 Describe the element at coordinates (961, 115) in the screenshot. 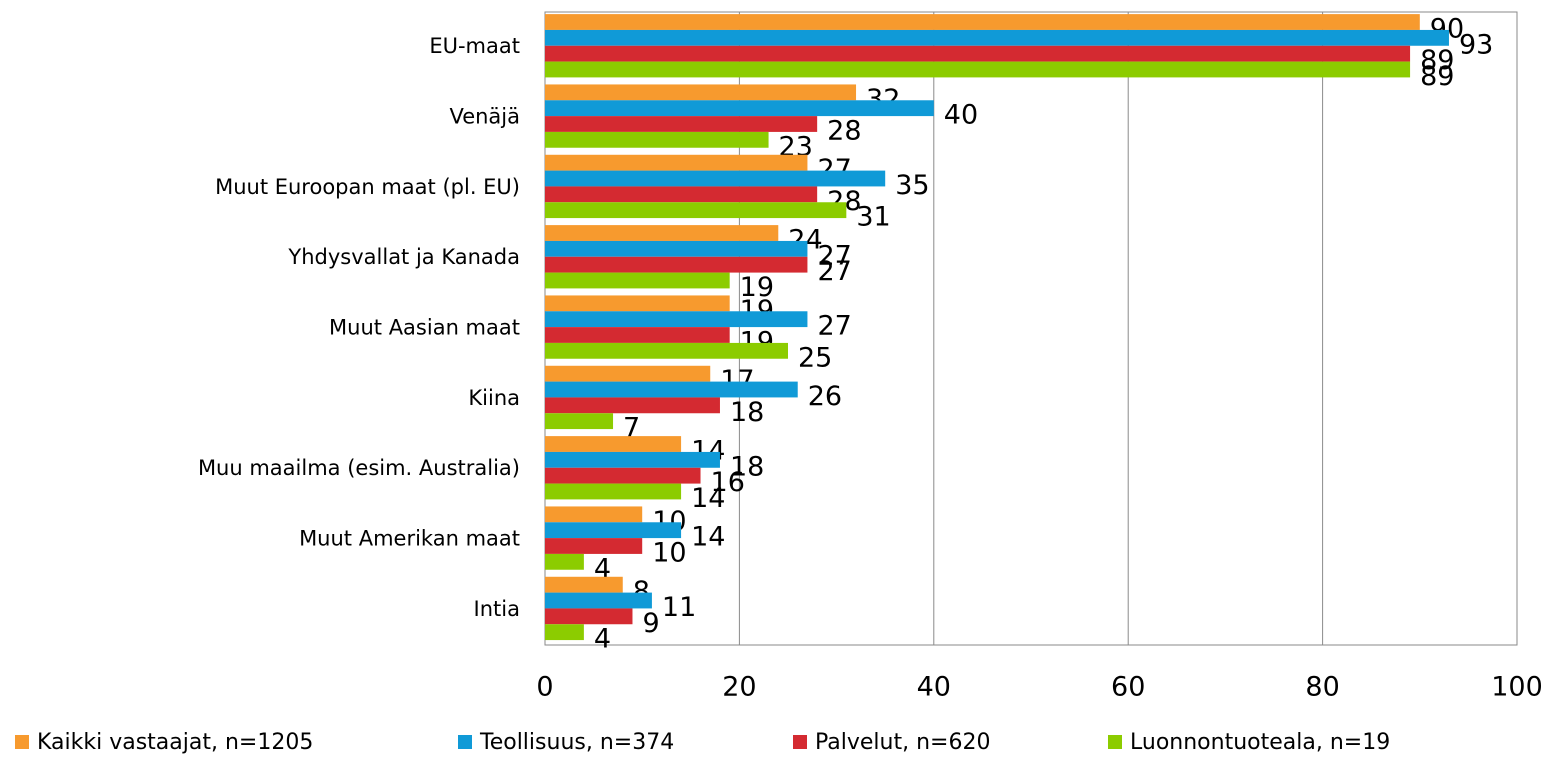

I see `value-label: 40` at that location.